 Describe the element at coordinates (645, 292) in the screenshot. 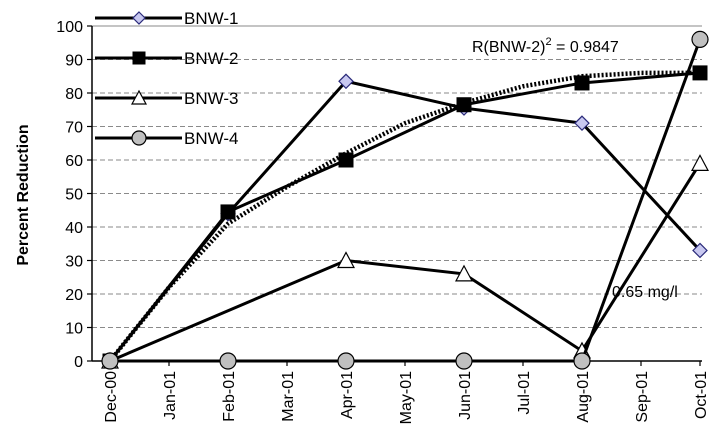

I see `concentration-annotation: 0.65 mg/l` at that location.